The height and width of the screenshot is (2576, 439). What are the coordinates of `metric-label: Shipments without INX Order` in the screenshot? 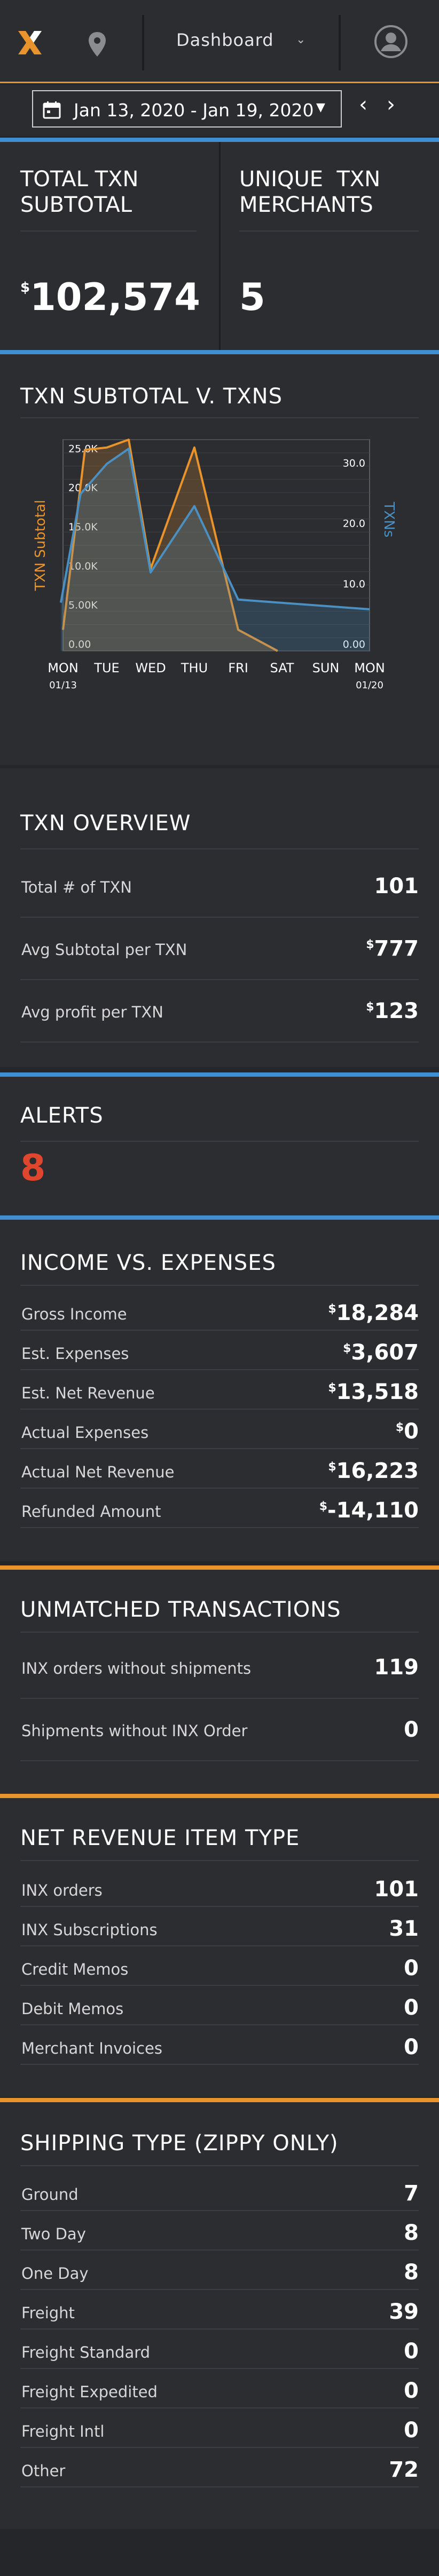 It's located at (134, 1731).